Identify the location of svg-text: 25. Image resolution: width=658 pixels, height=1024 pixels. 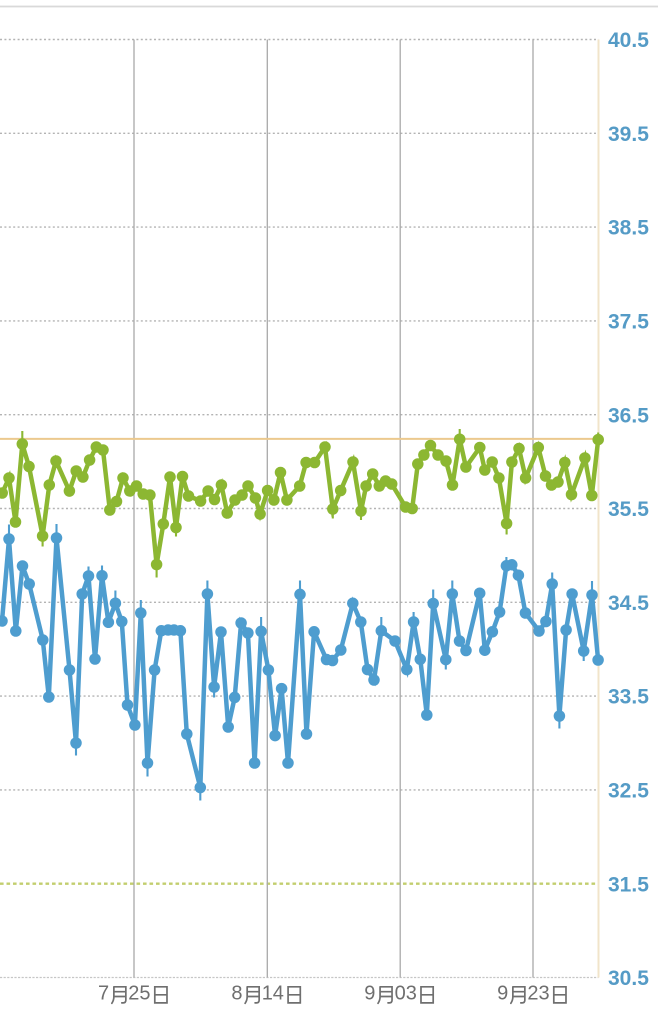
(139, 994).